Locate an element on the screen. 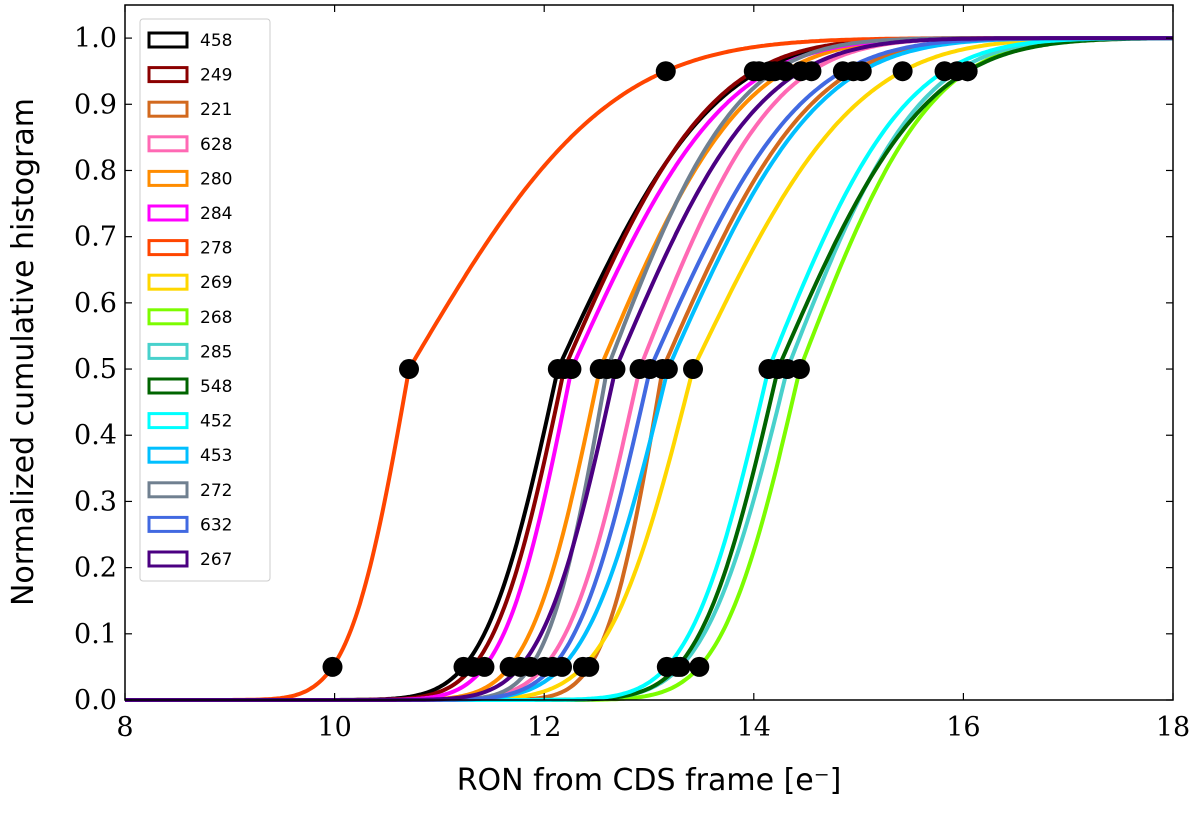  y-tick-label: 0.4 is located at coordinates (95, 435).